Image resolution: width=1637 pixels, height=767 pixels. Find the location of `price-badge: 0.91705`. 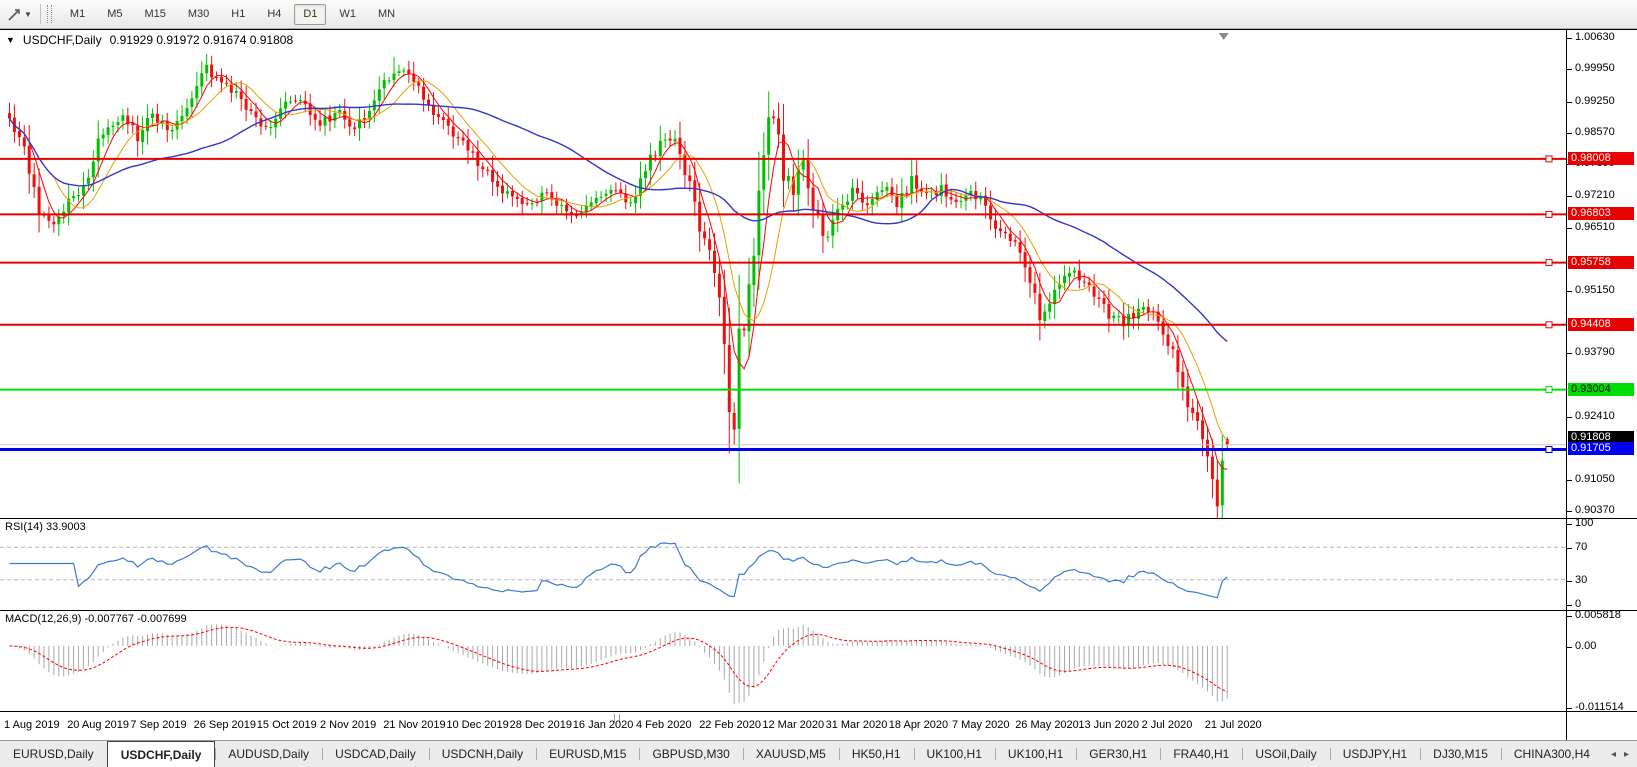

price-badge: 0.91705 is located at coordinates (1601, 449).